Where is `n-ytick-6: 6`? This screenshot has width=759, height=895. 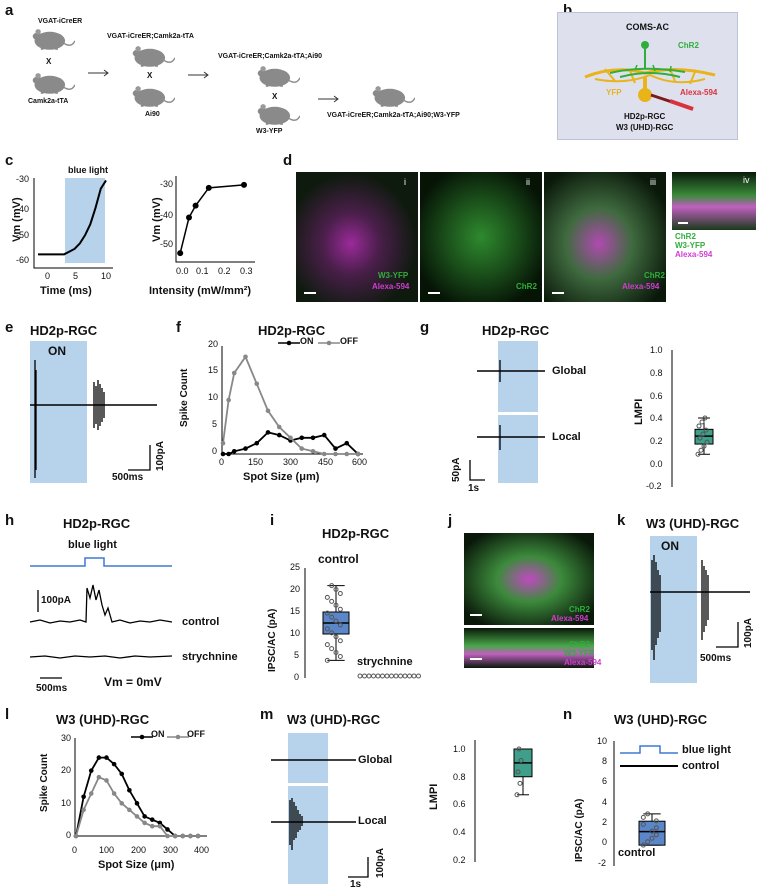
n-ytick-6: 6 is located at coordinates (605, 781).